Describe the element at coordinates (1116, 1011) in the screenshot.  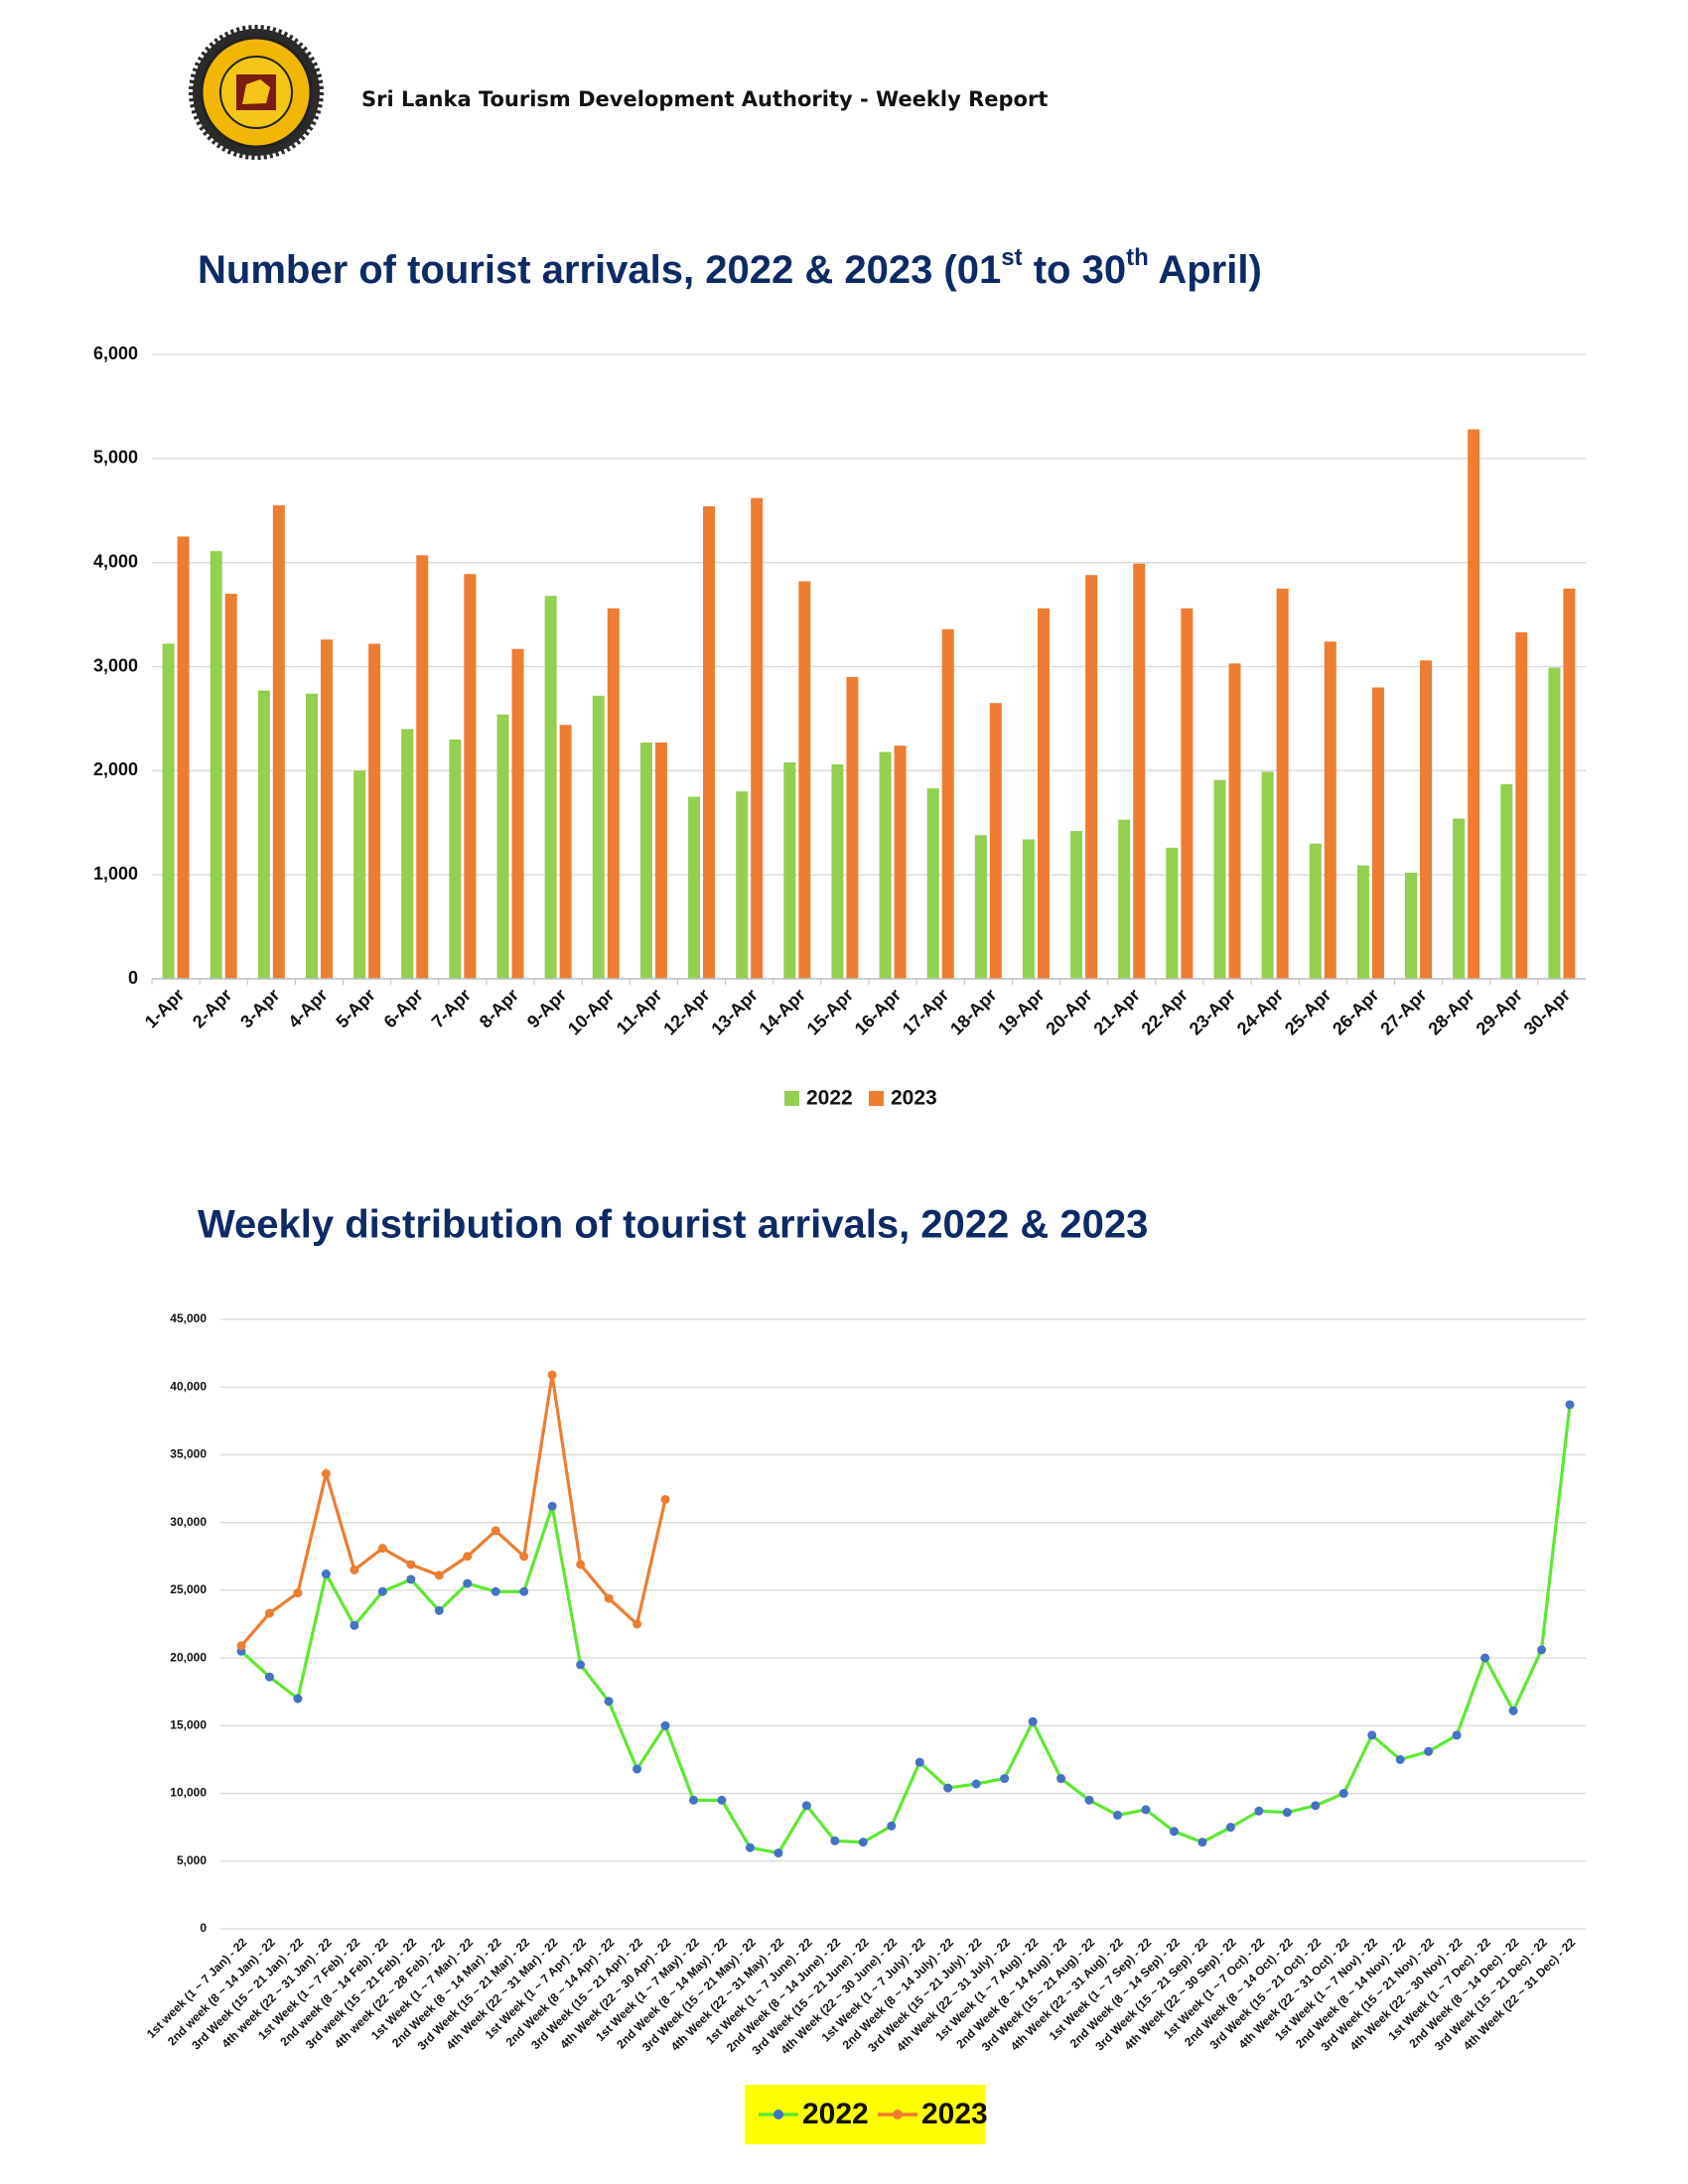
I see `x-tick-label: 21-Apr` at that location.